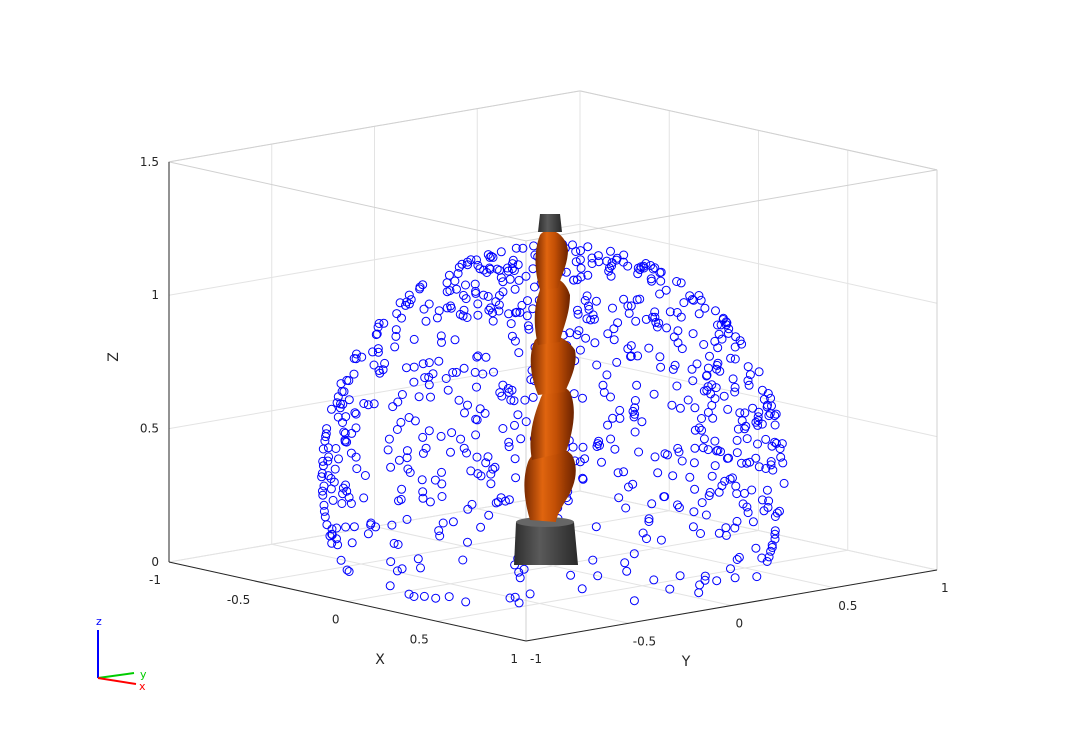 The width and height of the screenshot is (1065, 751). Describe the element at coordinates (155, 580) in the screenshot. I see `x-tick-label: -1` at that location.